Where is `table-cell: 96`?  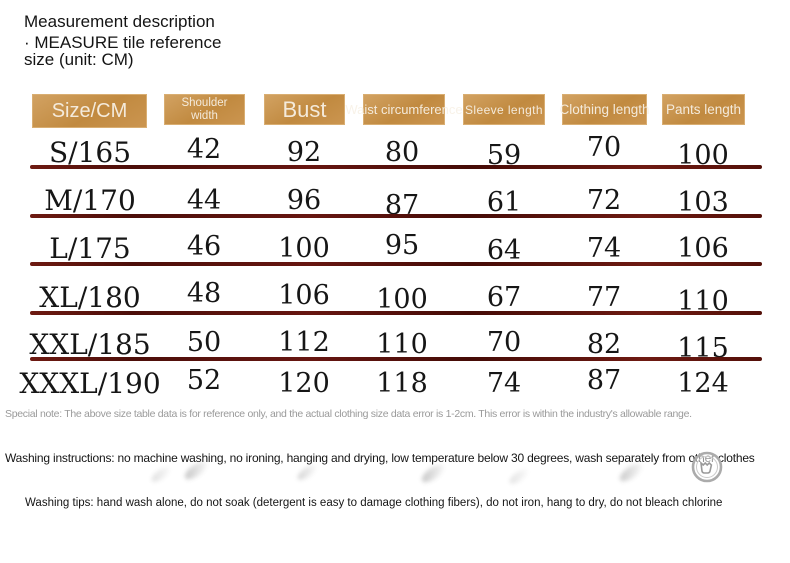 table-cell: 96 is located at coordinates (304, 200).